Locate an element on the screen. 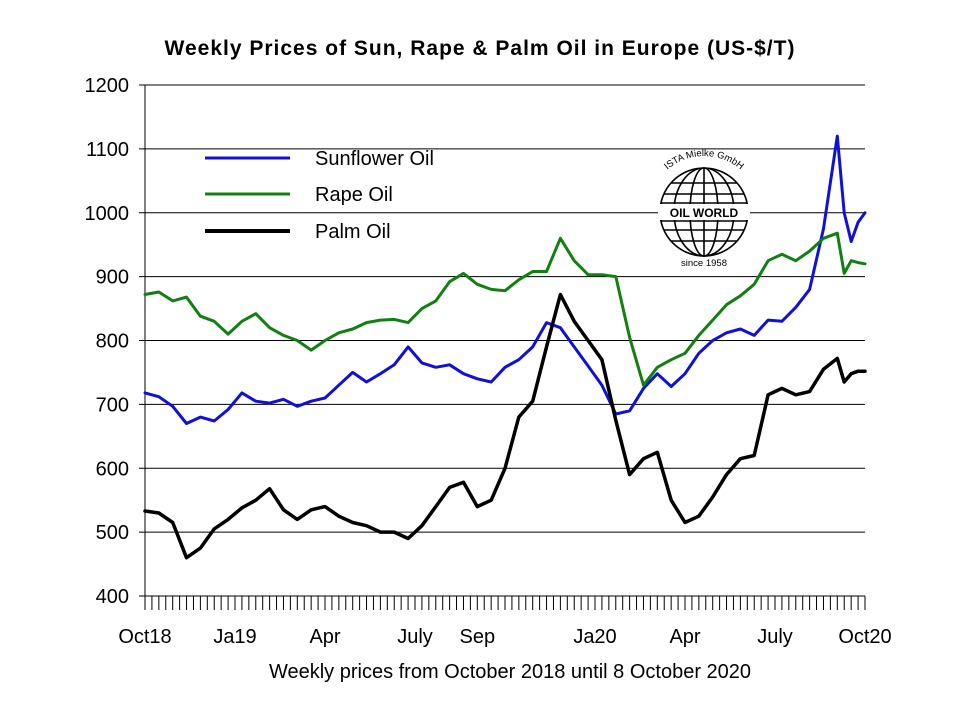  legend-label-sunflower: Sunflower Oil is located at coordinates (374, 159).